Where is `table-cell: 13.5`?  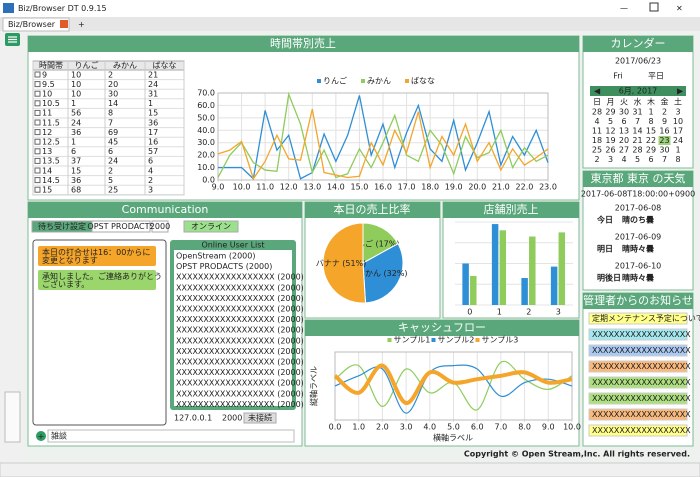
table-cell: 13.5 is located at coordinates (51, 161).